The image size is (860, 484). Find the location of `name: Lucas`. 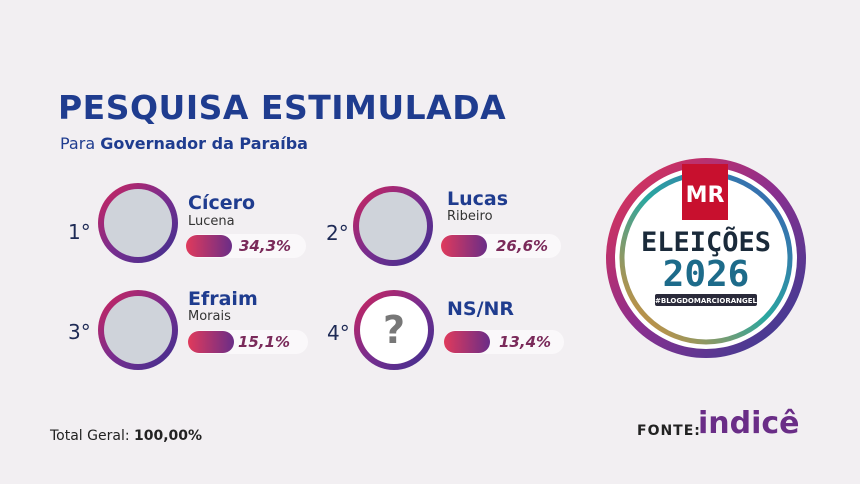

name: Lucas is located at coordinates (478, 199).